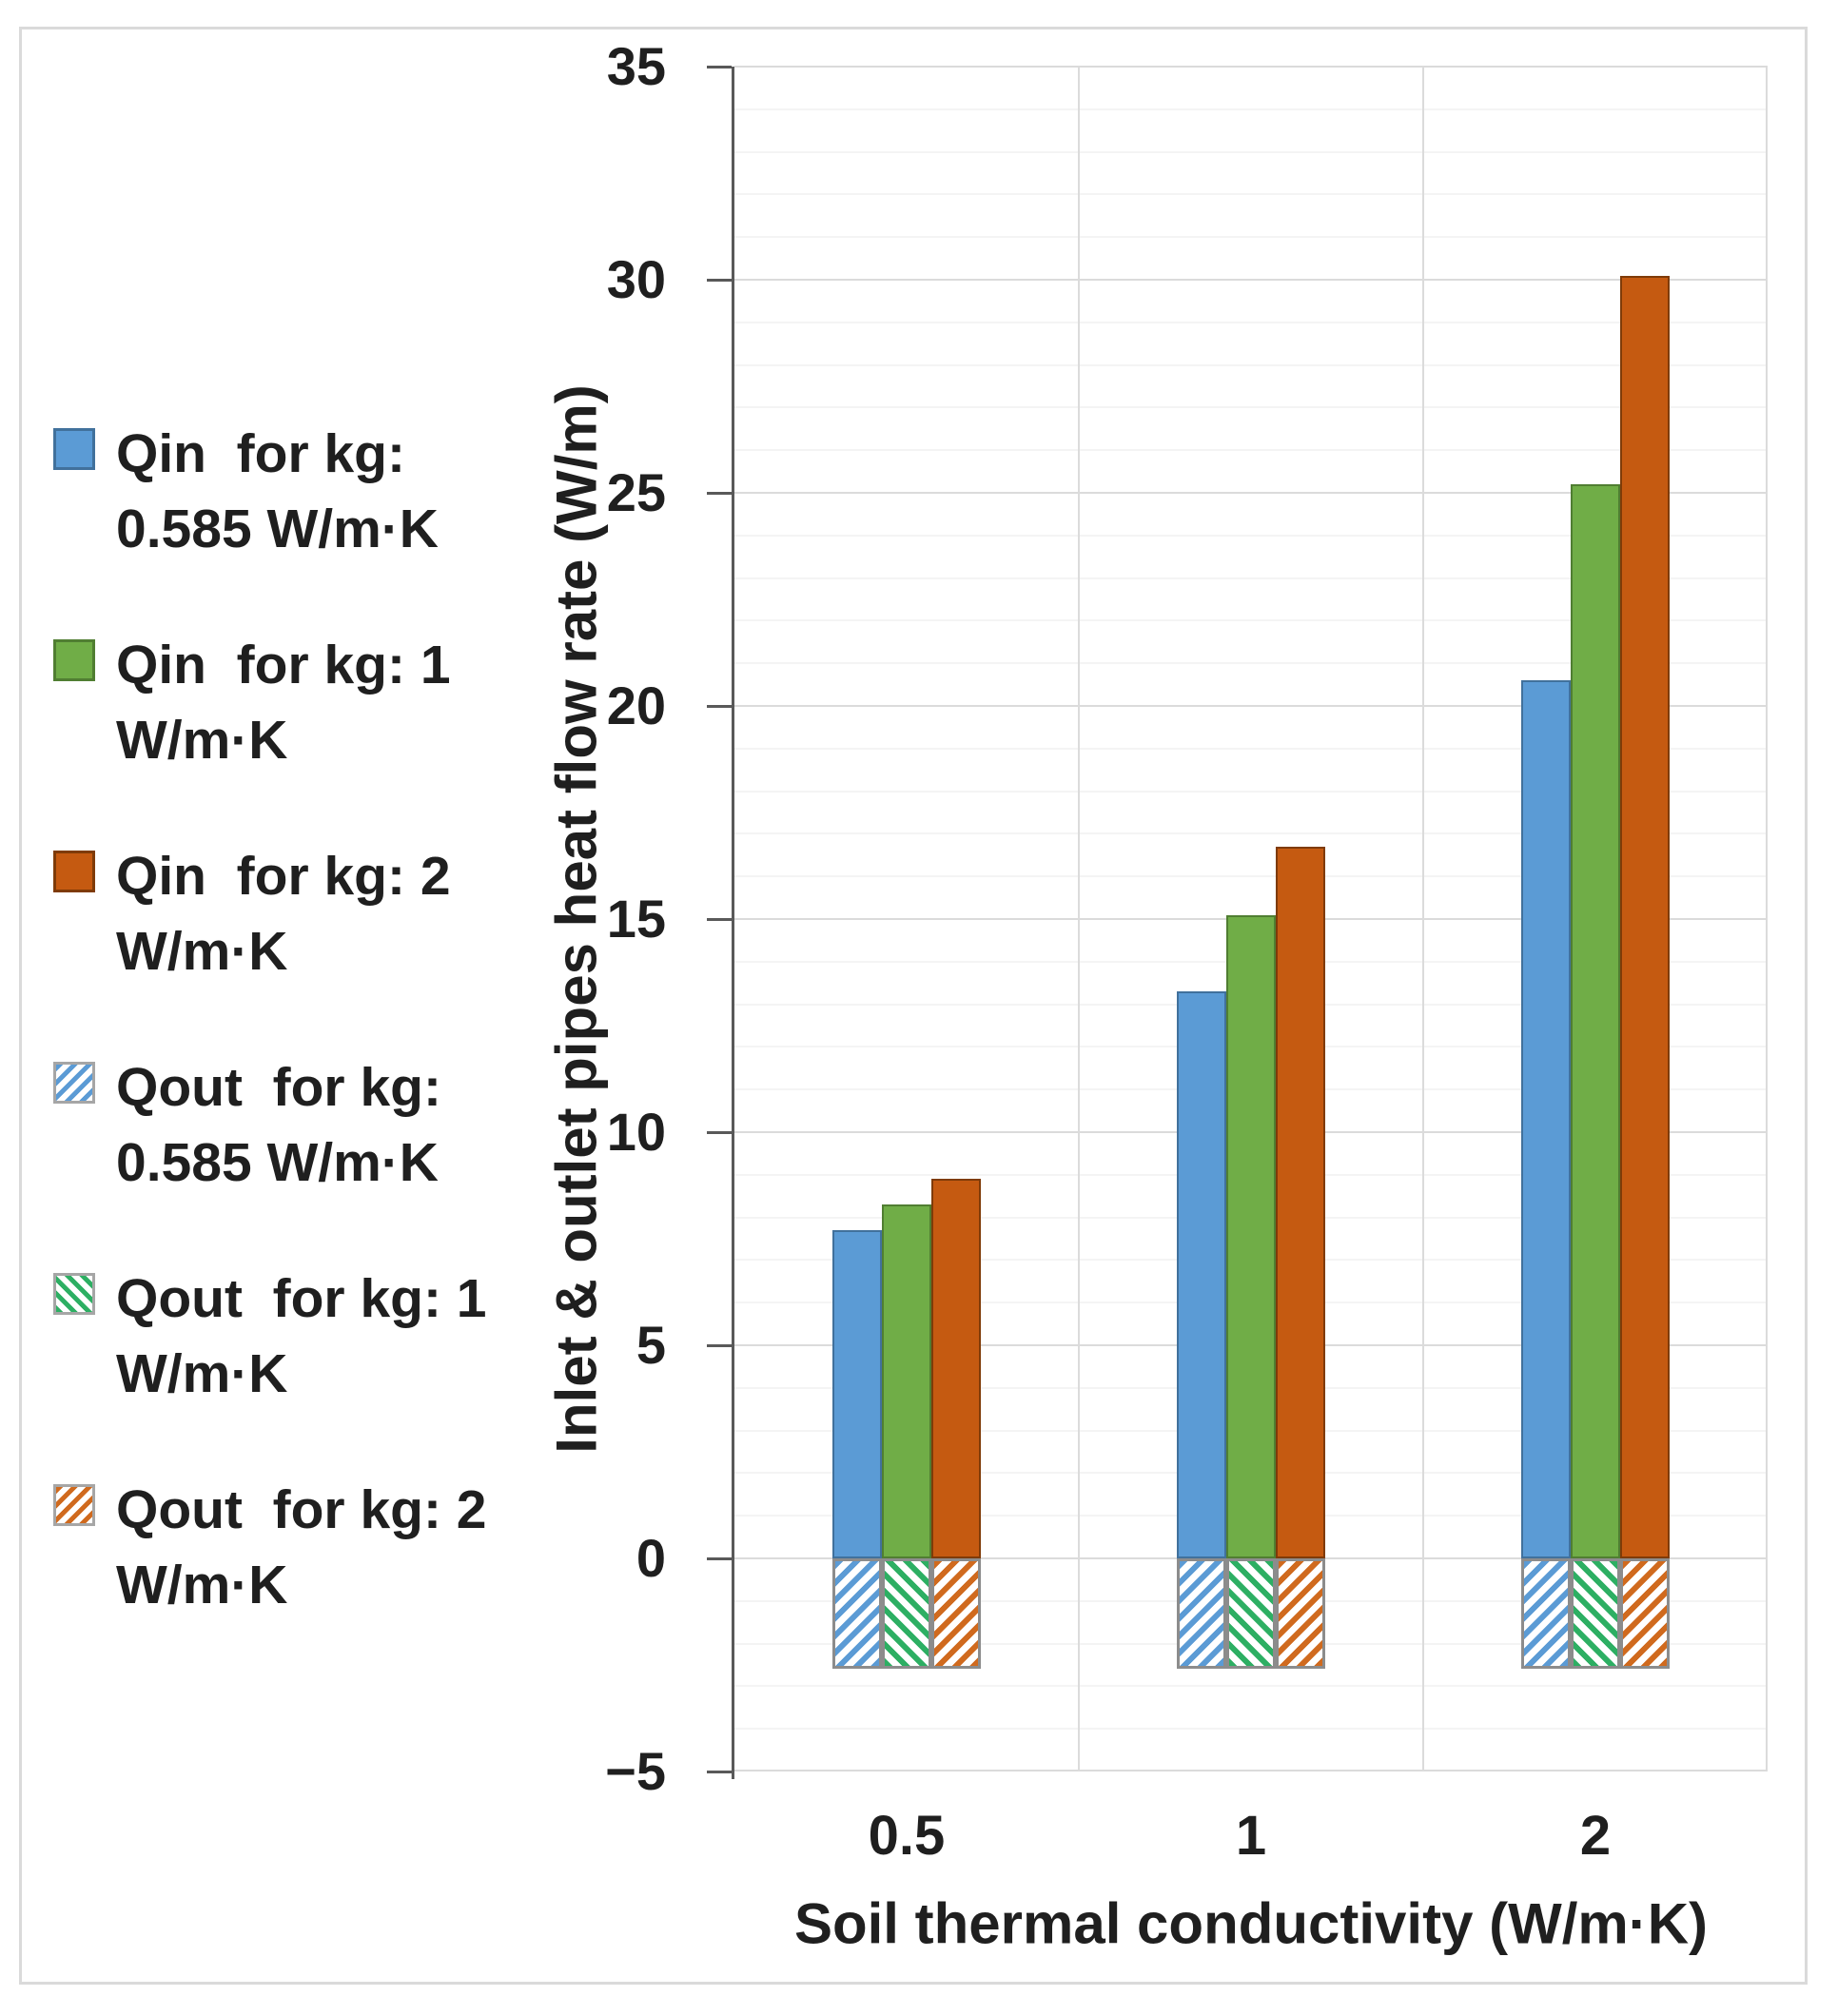 The height and width of the screenshot is (2016, 1838). I want to click on legend-label: Qout for kg: 0.585 W/m·K, so click(278, 1125).